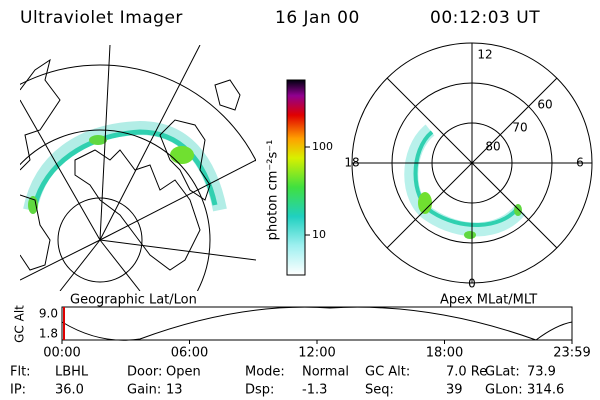 This screenshot has height=400, width=600. I want to click on info-label: GC Alt:, so click(387, 372).